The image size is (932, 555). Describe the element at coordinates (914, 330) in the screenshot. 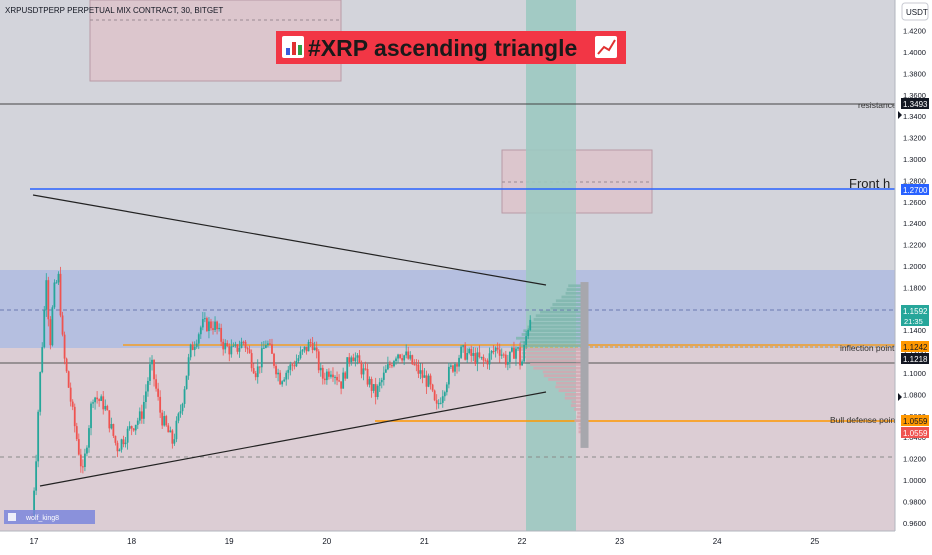

I see `y-tick-label: 1.1400` at that location.